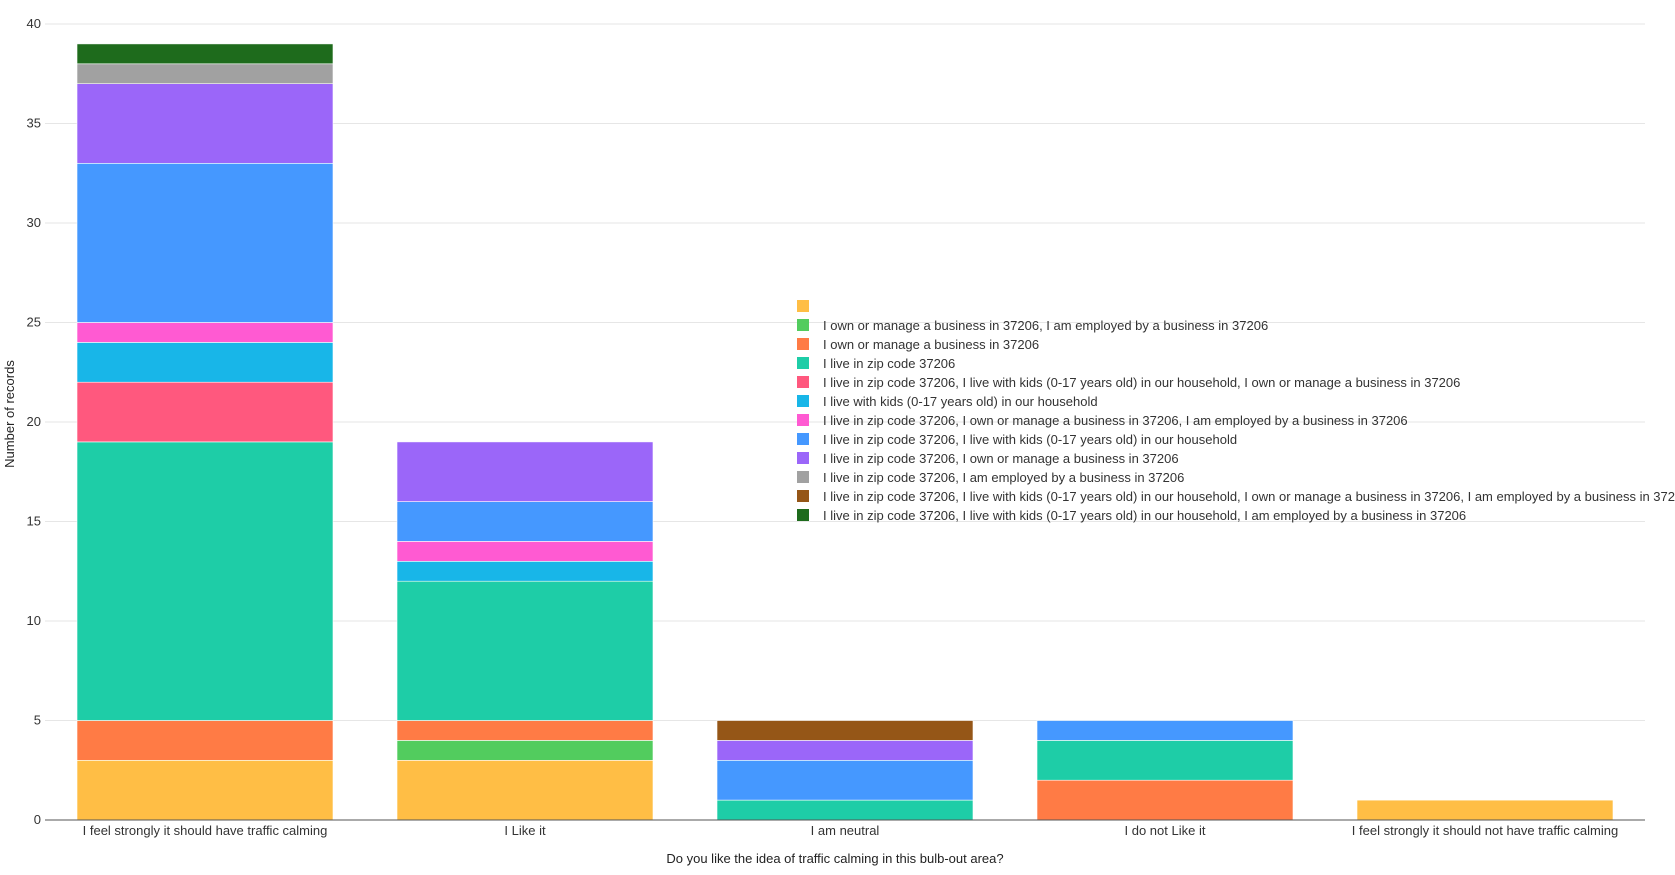  What do you see at coordinates (525, 830) in the screenshot?
I see `x-tick-label: I Like it` at bounding box center [525, 830].